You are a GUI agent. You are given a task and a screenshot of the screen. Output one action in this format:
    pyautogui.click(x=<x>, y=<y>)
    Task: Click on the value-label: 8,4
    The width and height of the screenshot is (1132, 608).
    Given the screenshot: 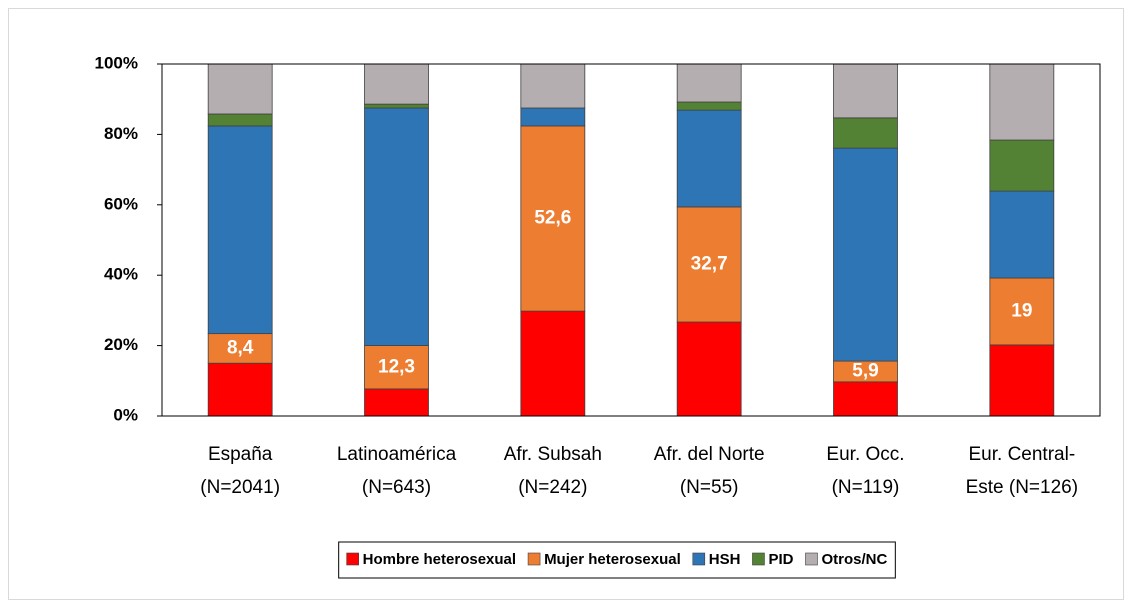 What is the action you would take?
    pyautogui.click(x=240, y=347)
    